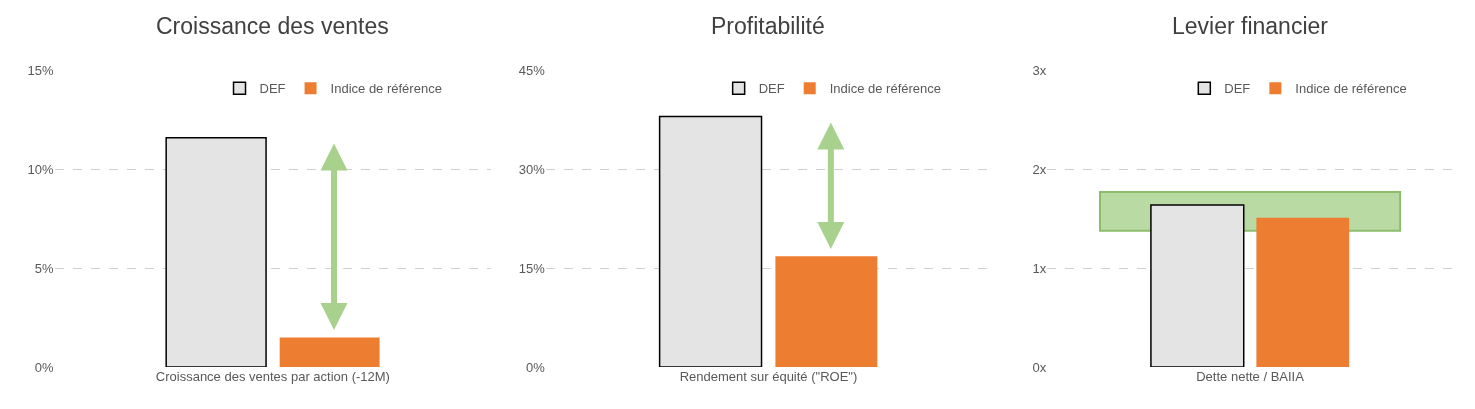  What do you see at coordinates (40, 169) in the screenshot?
I see `y-tick-label: 10%` at bounding box center [40, 169].